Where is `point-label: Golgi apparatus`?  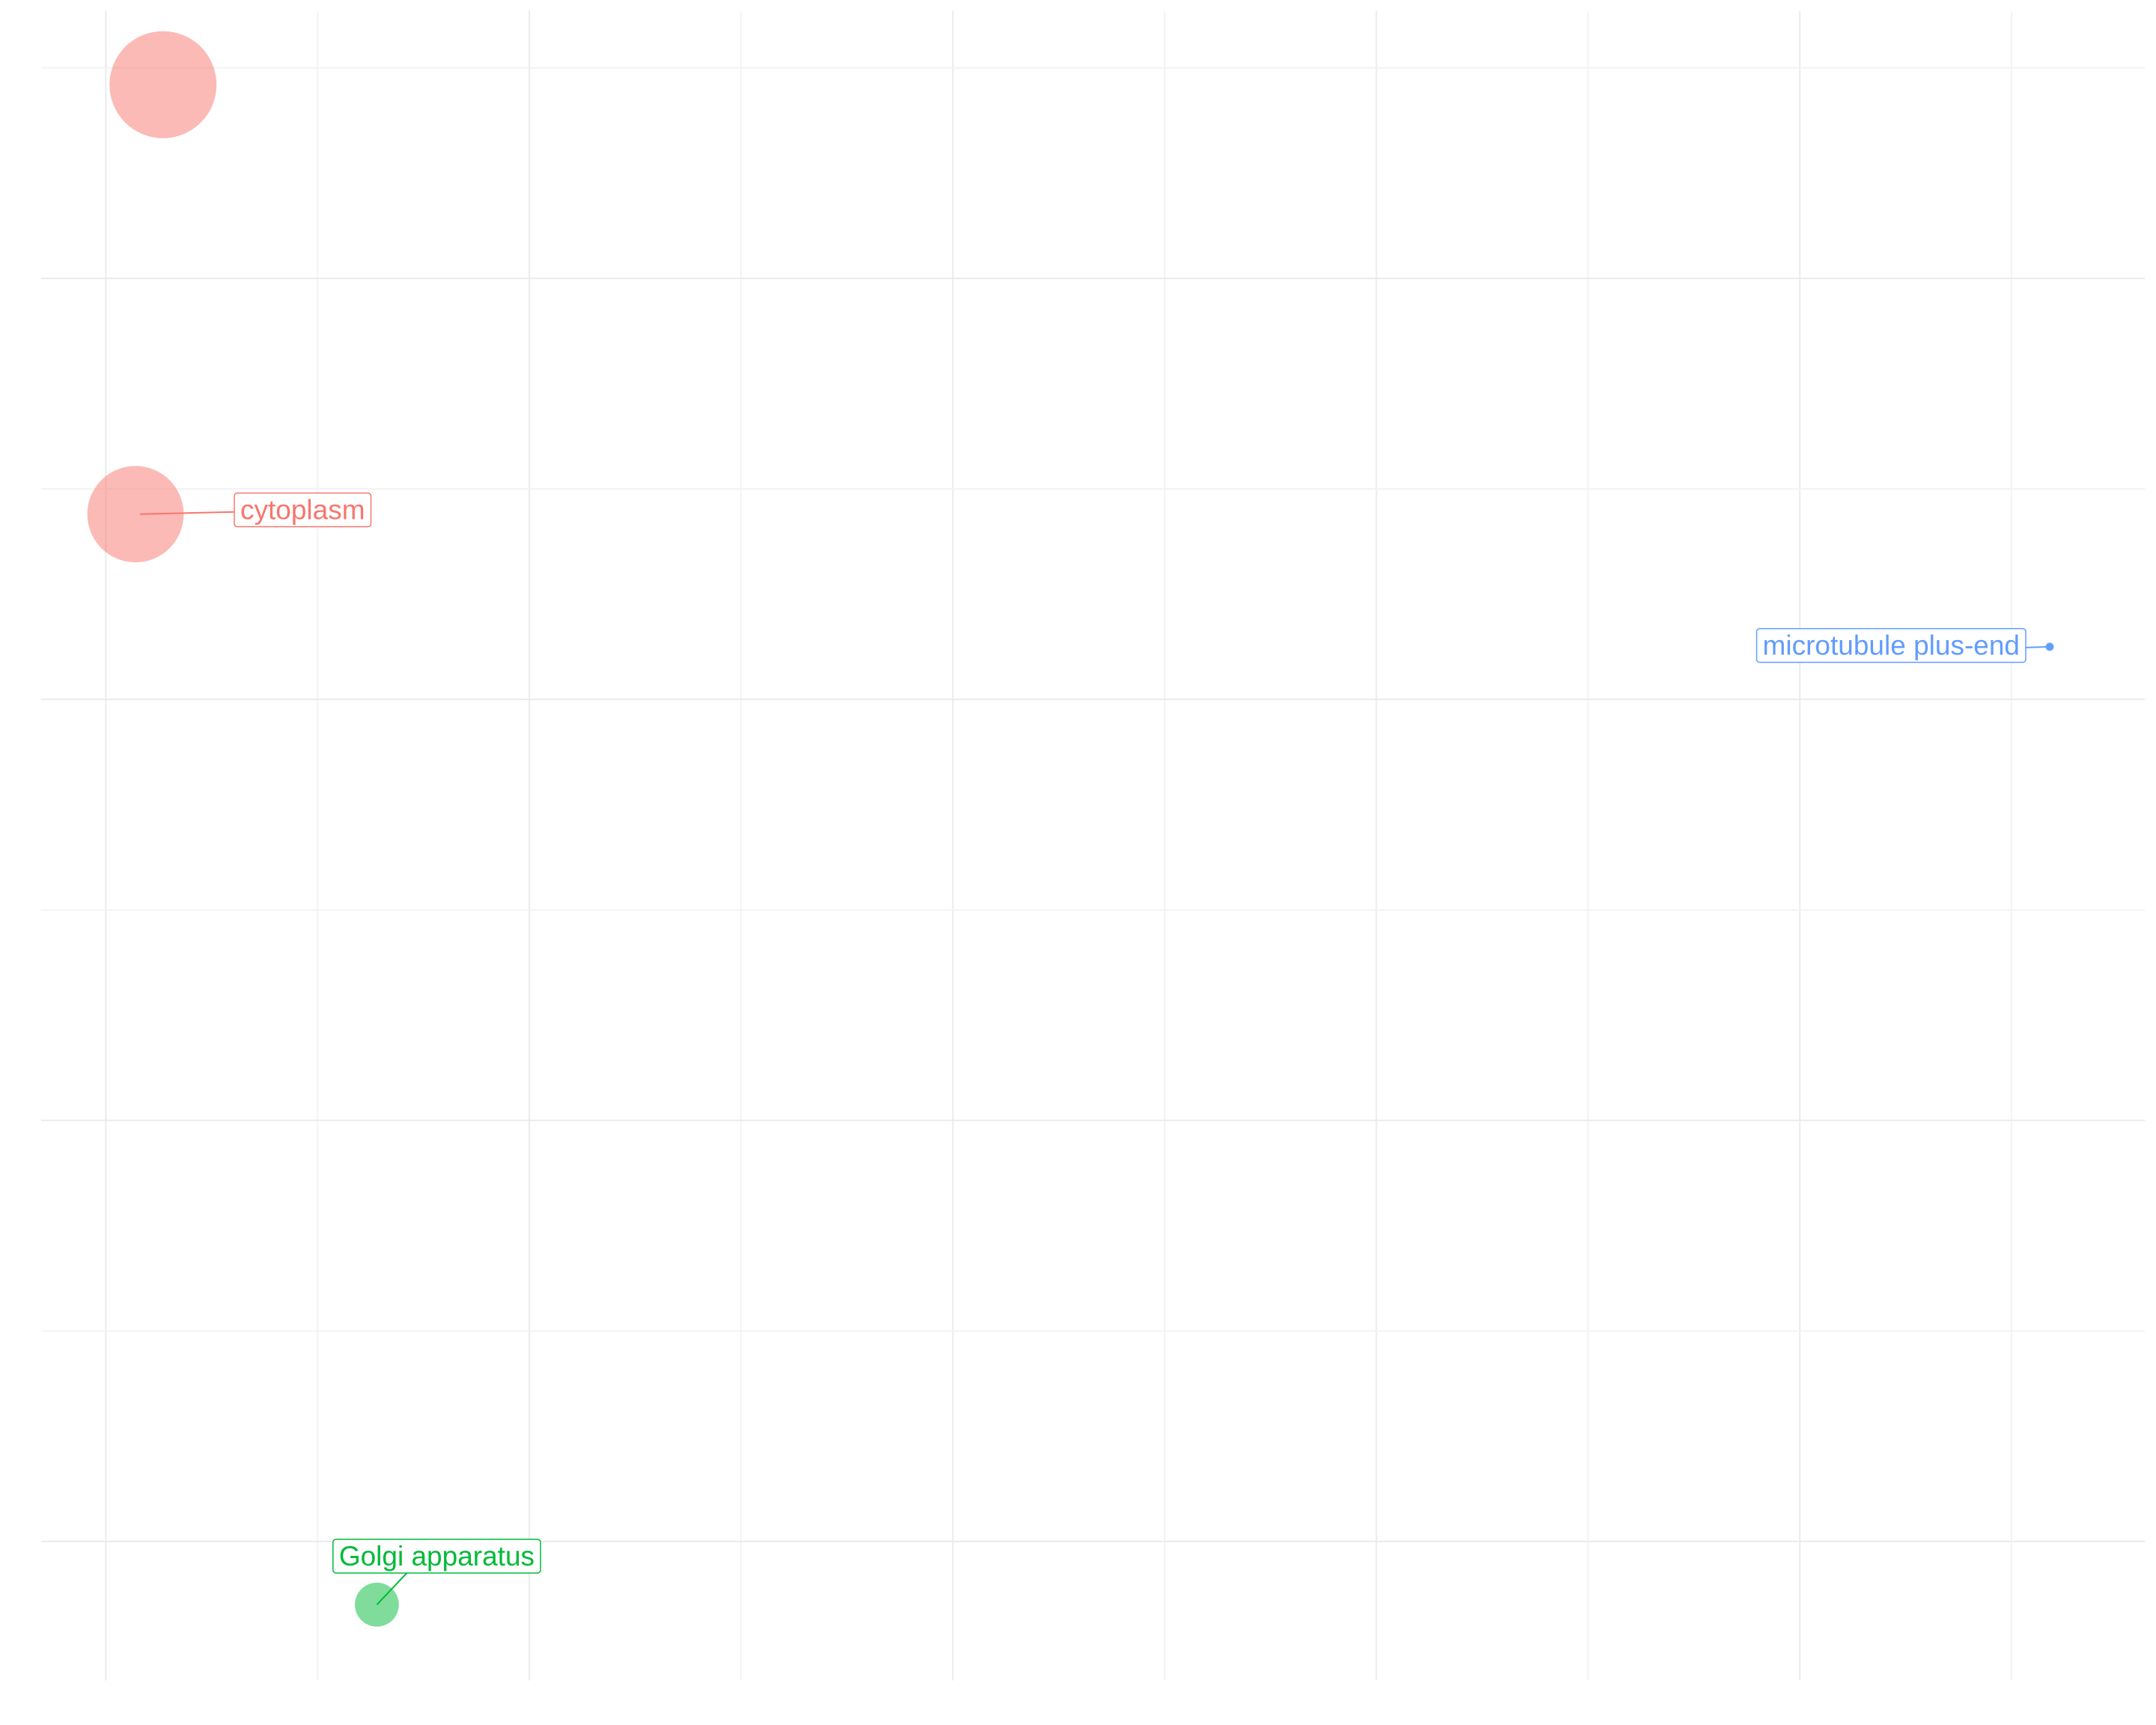 point-label: Golgi apparatus is located at coordinates (436, 1556).